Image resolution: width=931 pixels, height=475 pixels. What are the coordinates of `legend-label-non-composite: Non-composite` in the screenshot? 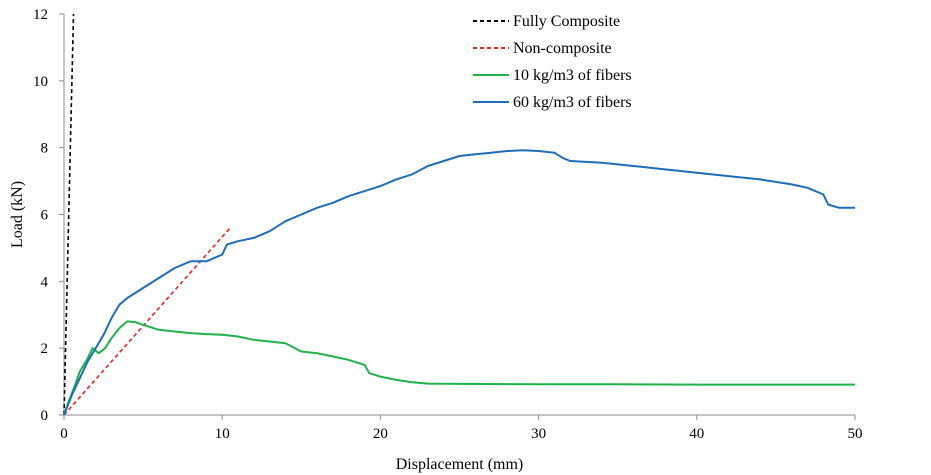 It's located at (562, 48).